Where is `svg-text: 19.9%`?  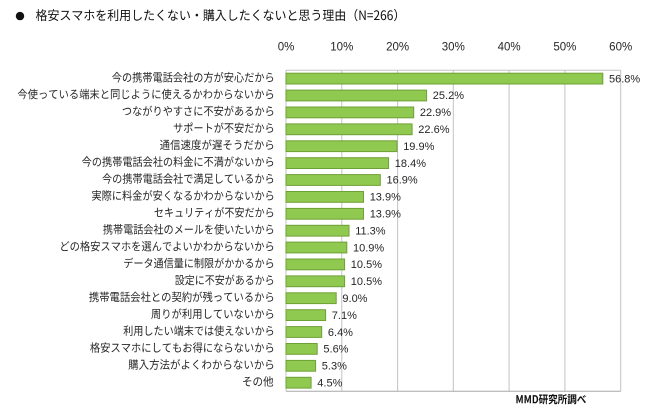
svg-text: 19.9% is located at coordinates (418, 147).